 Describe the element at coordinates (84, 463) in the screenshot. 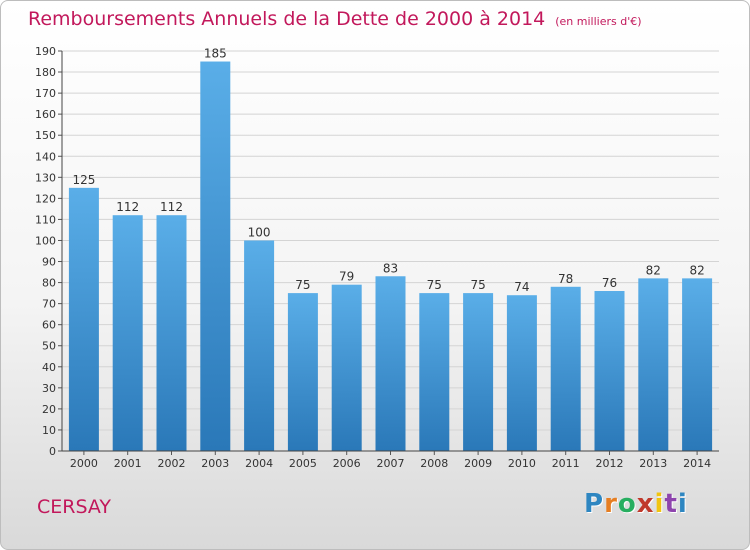

I see `x-tick-label-2000: 2000` at that location.